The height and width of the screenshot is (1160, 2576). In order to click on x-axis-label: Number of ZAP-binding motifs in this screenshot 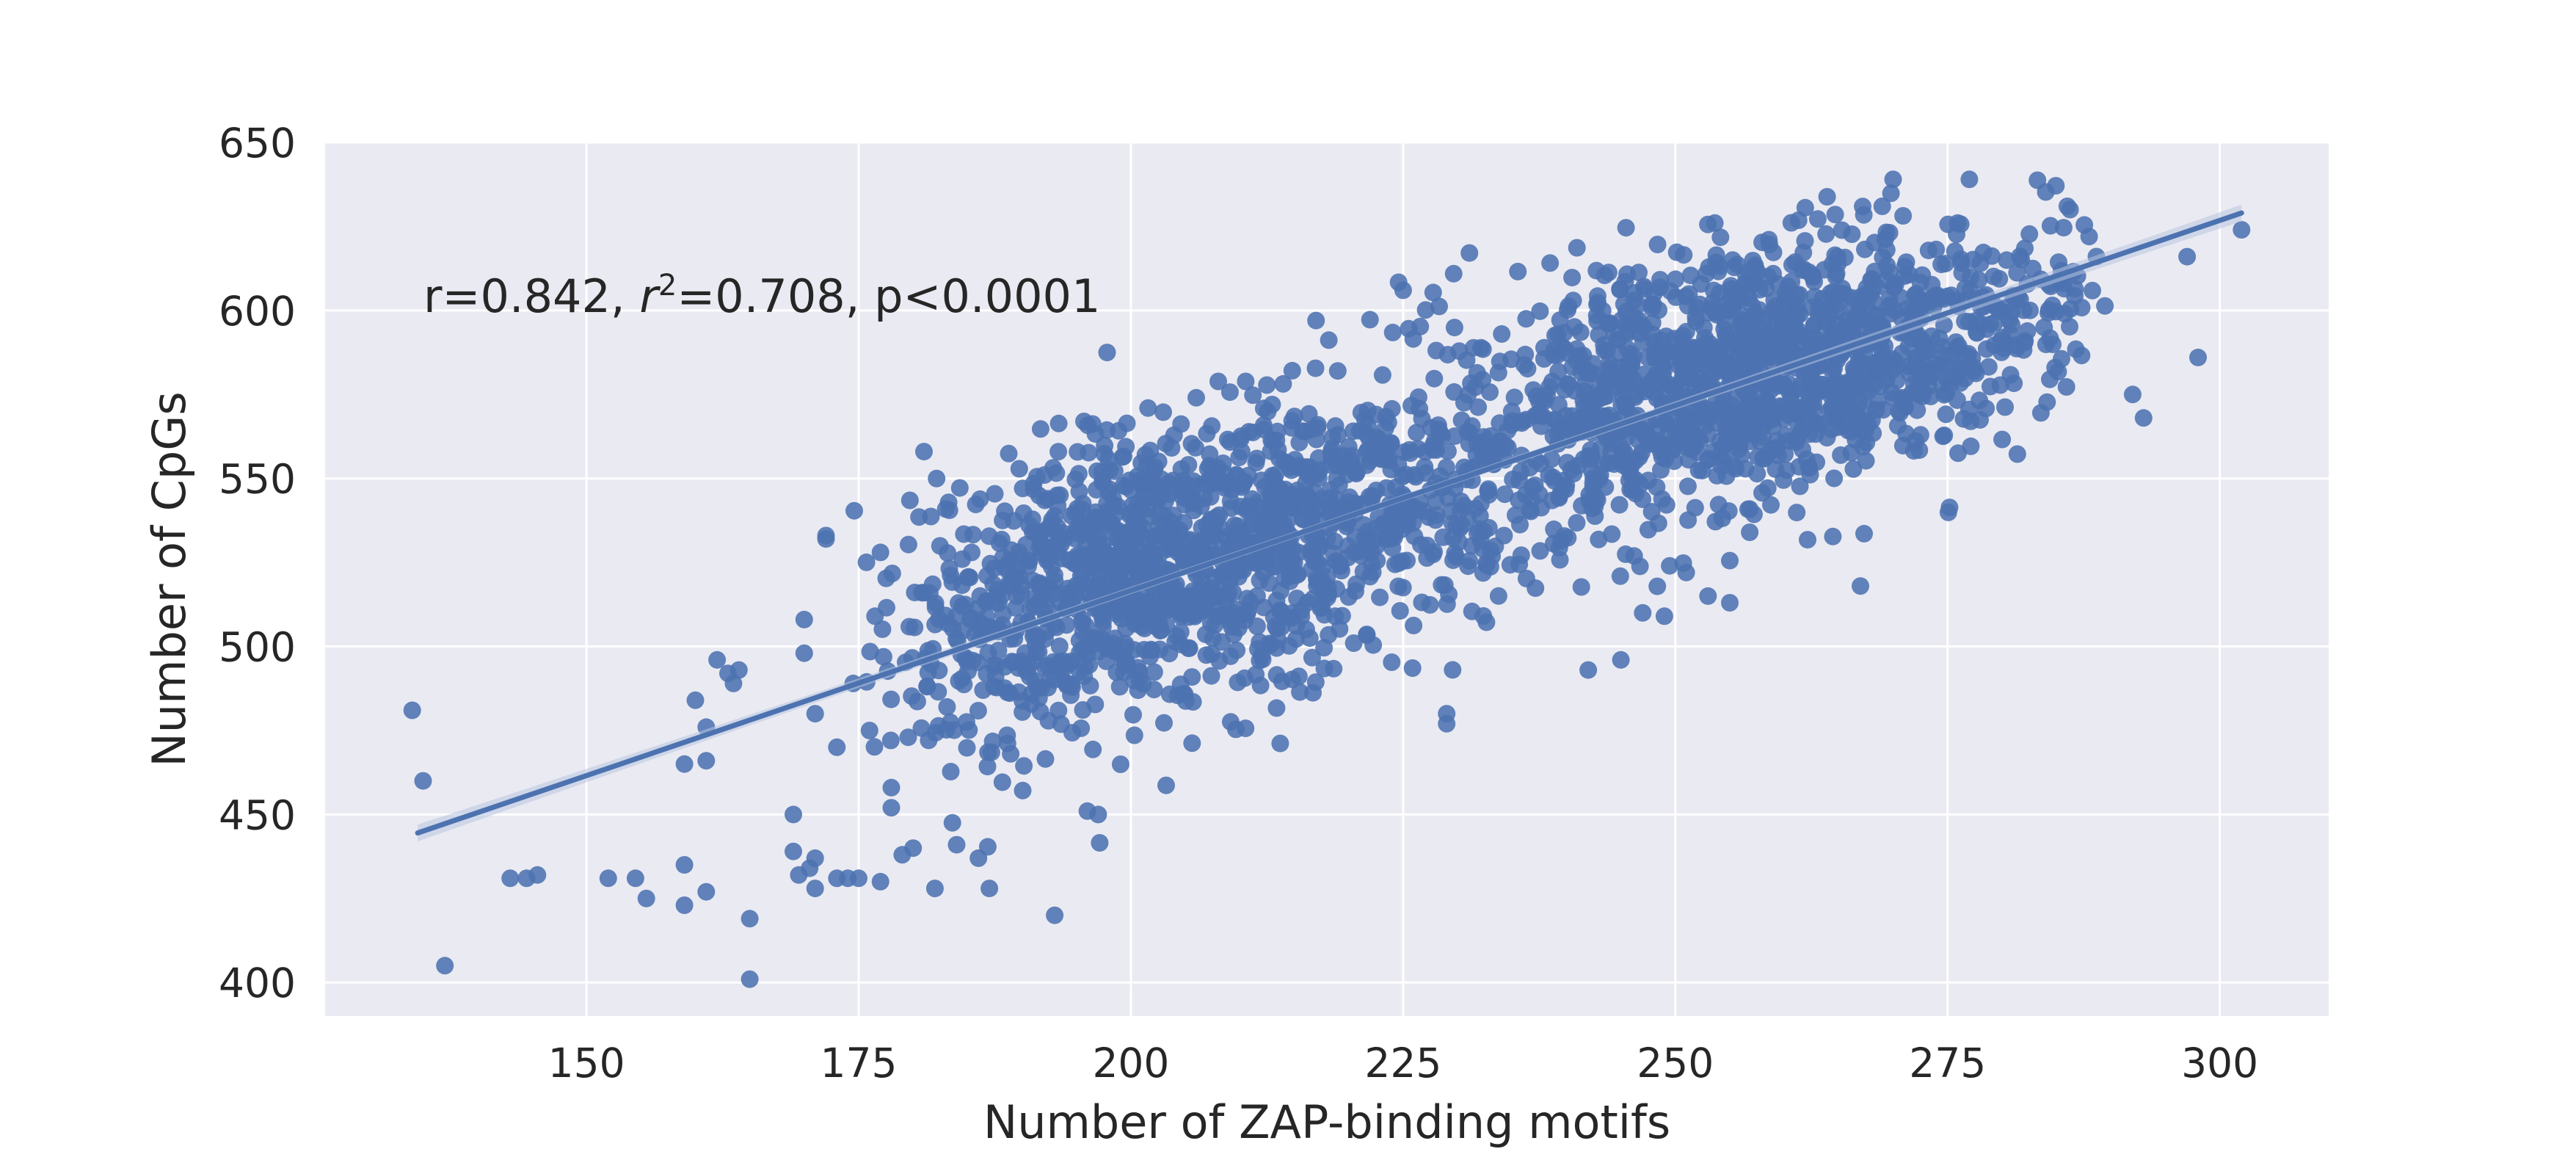, I will do `click(1326, 1122)`.